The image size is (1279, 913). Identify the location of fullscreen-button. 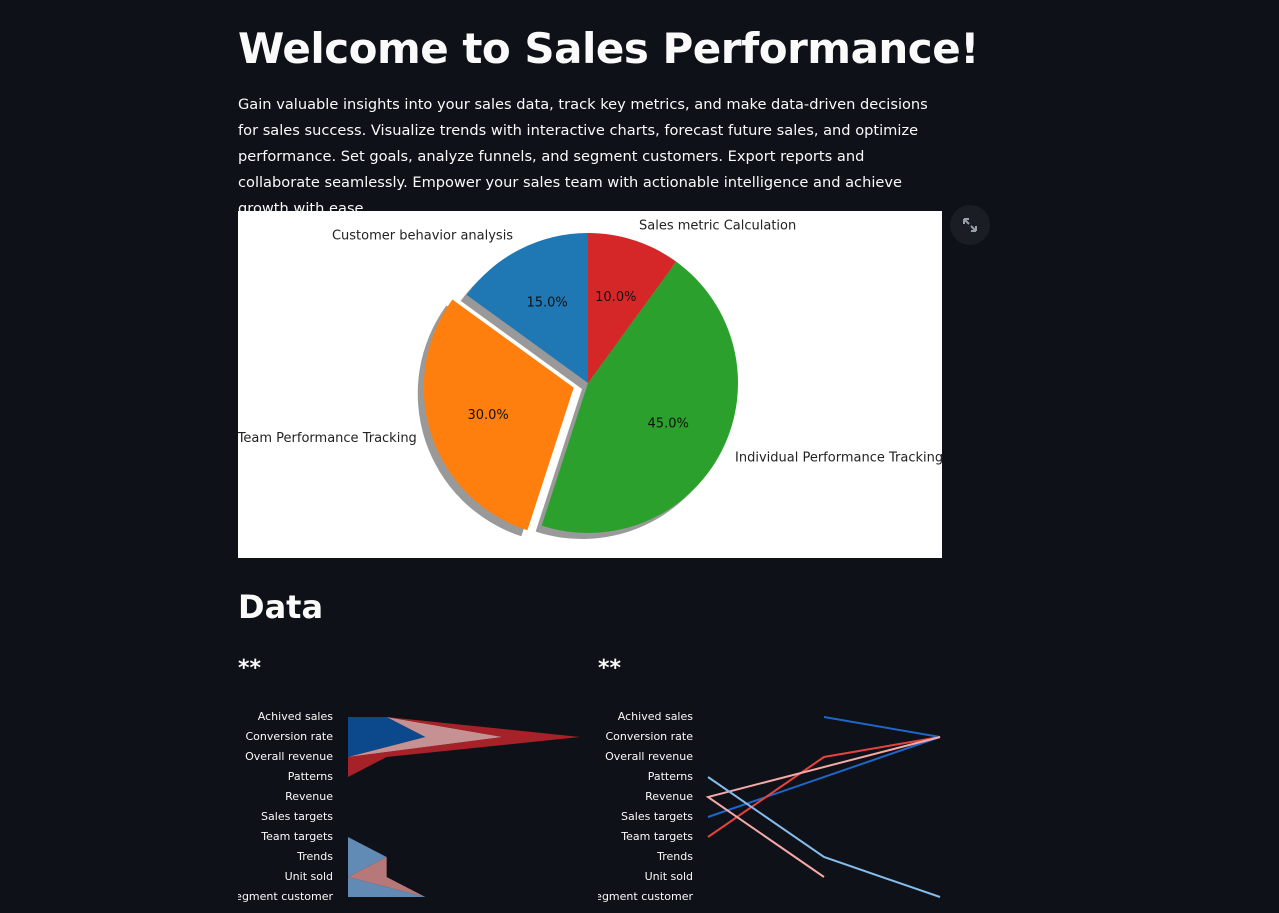
(970, 225).